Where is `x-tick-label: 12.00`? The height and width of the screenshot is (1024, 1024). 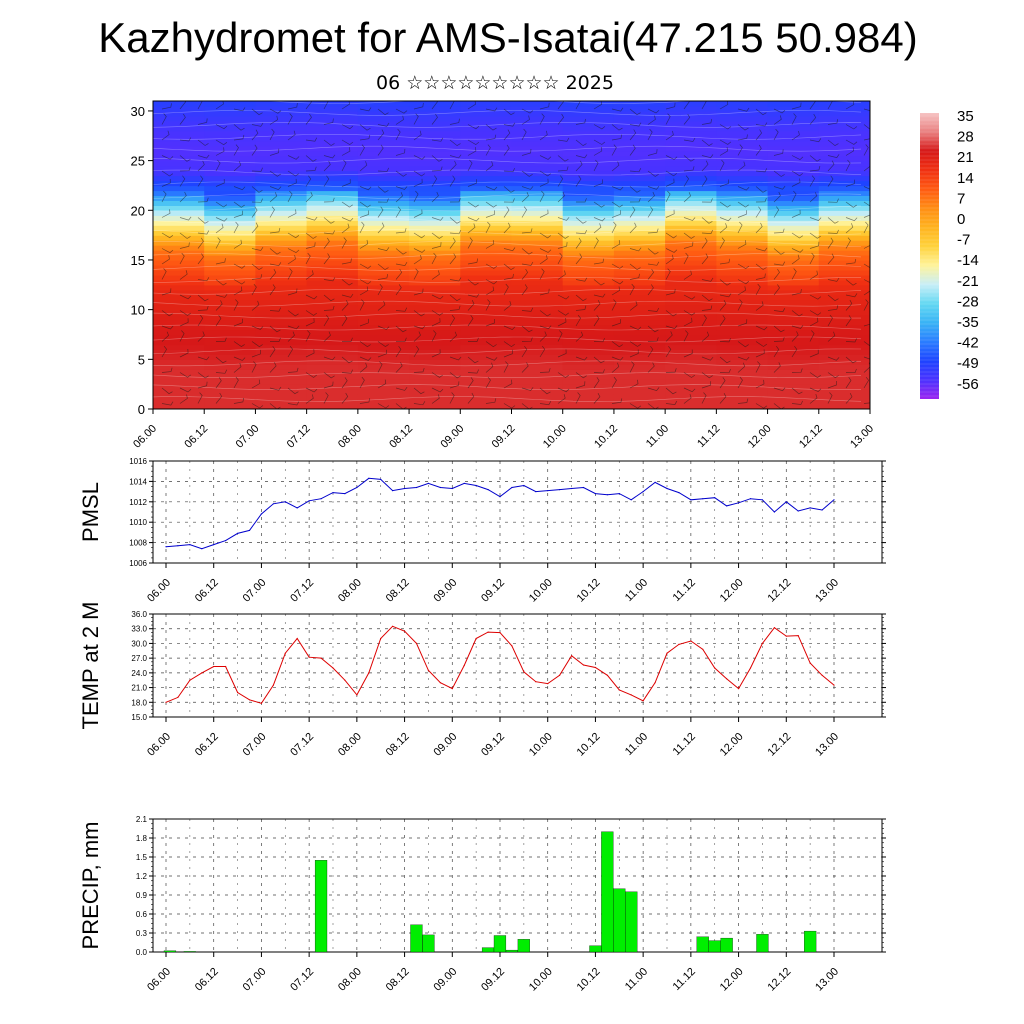 x-tick-label: 12.00 is located at coordinates (760, 437).